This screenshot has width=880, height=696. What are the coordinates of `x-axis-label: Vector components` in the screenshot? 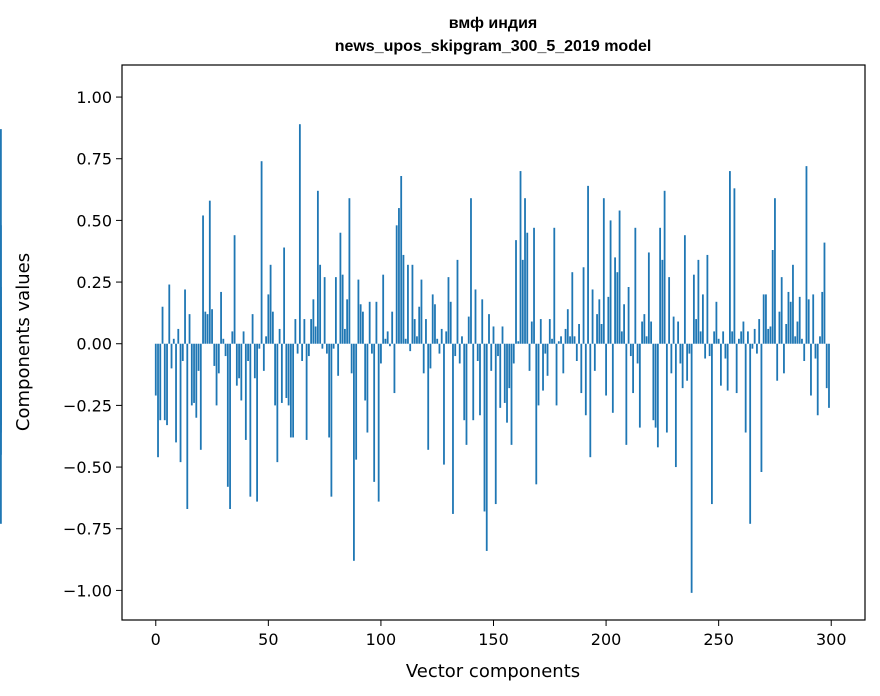 It's located at (493, 671).